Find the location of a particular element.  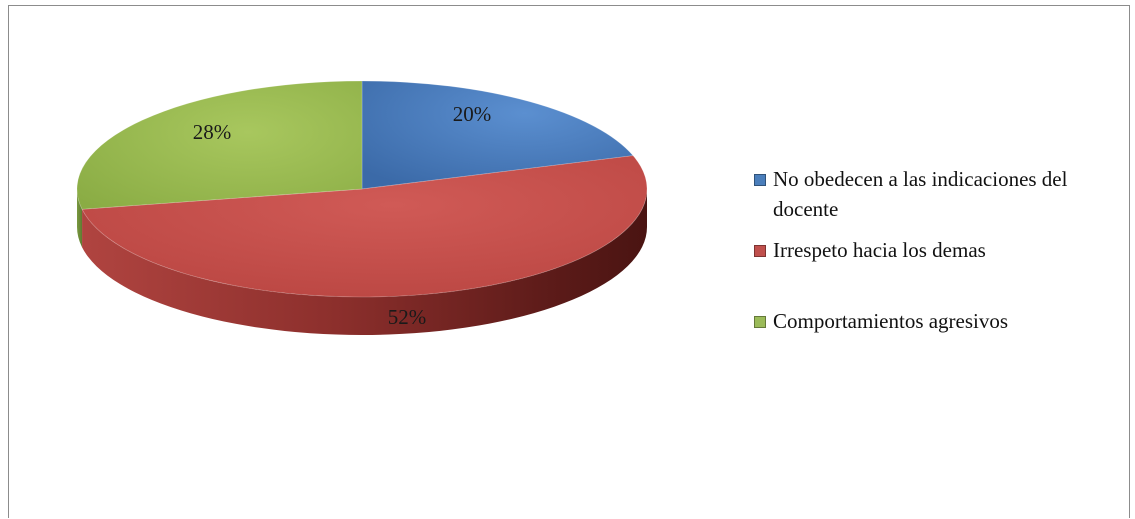

slice-irrespeto is located at coordinates (364, 226).